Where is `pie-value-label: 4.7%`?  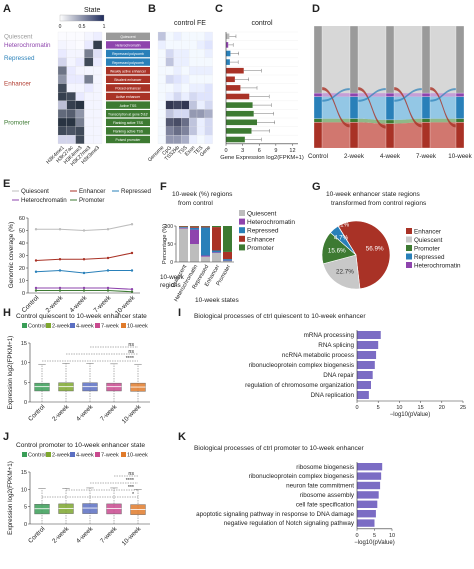
pie-value-label: 4.7% is located at coordinates (341, 237).